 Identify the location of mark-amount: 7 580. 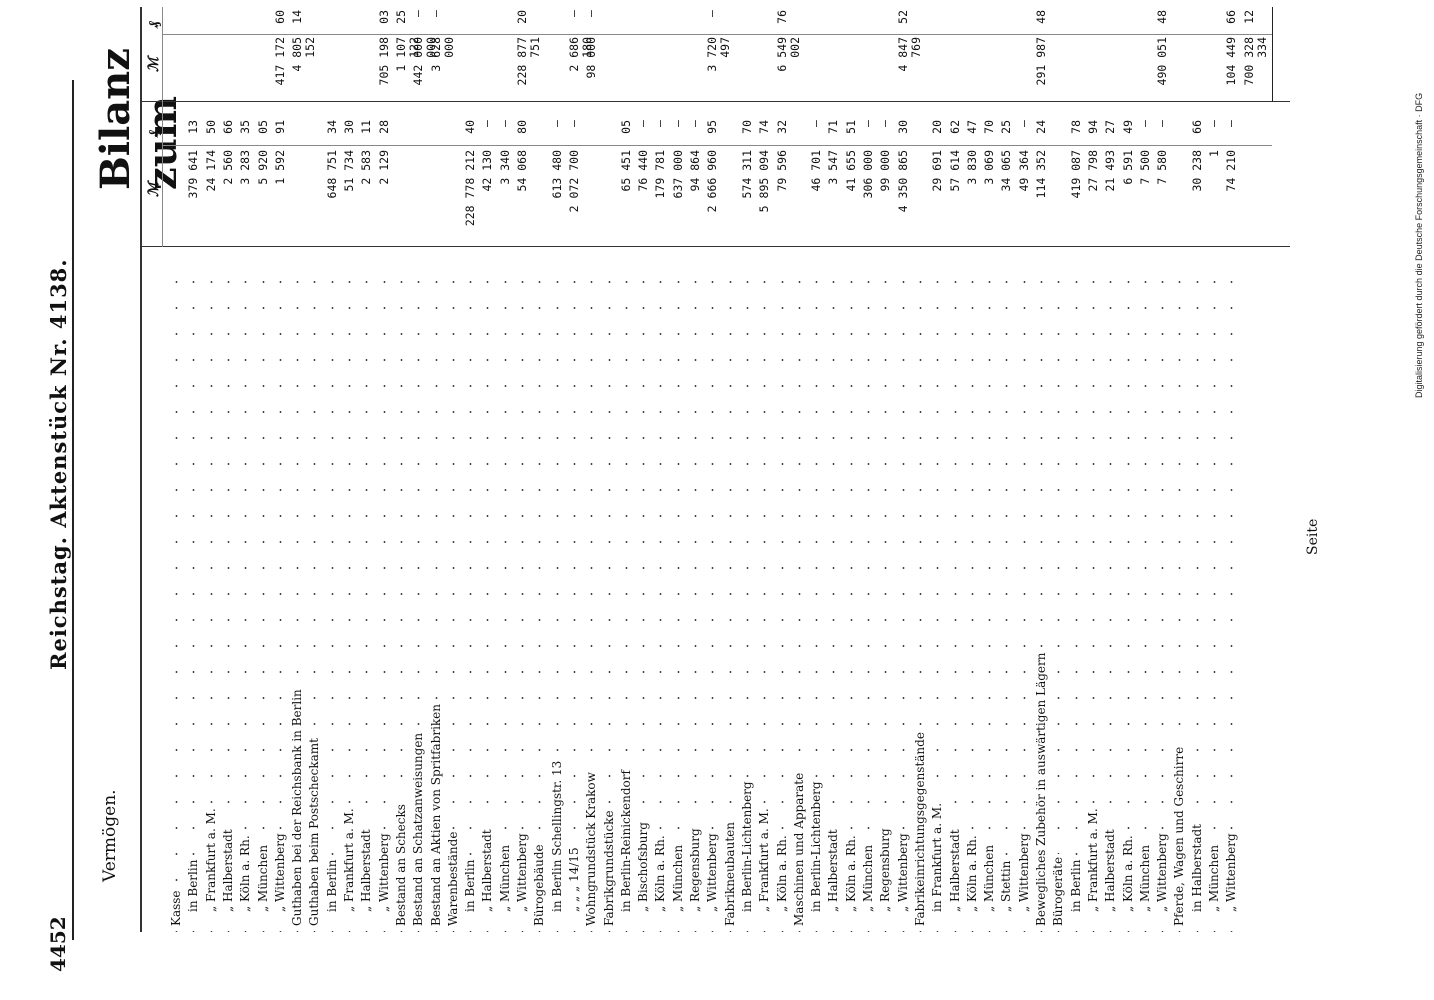
(1162, 167).